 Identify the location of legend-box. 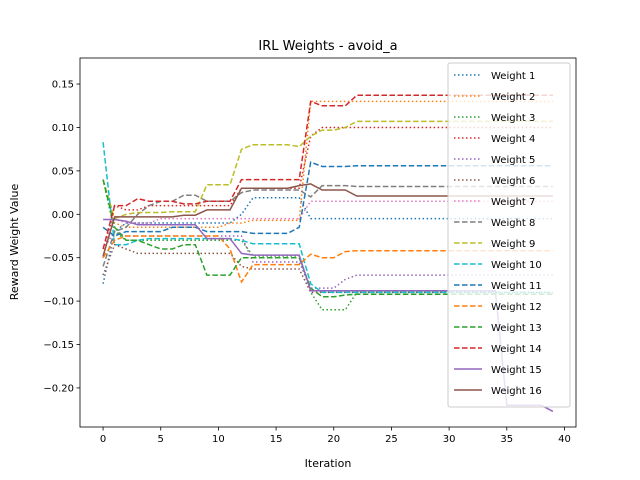
(509, 235).